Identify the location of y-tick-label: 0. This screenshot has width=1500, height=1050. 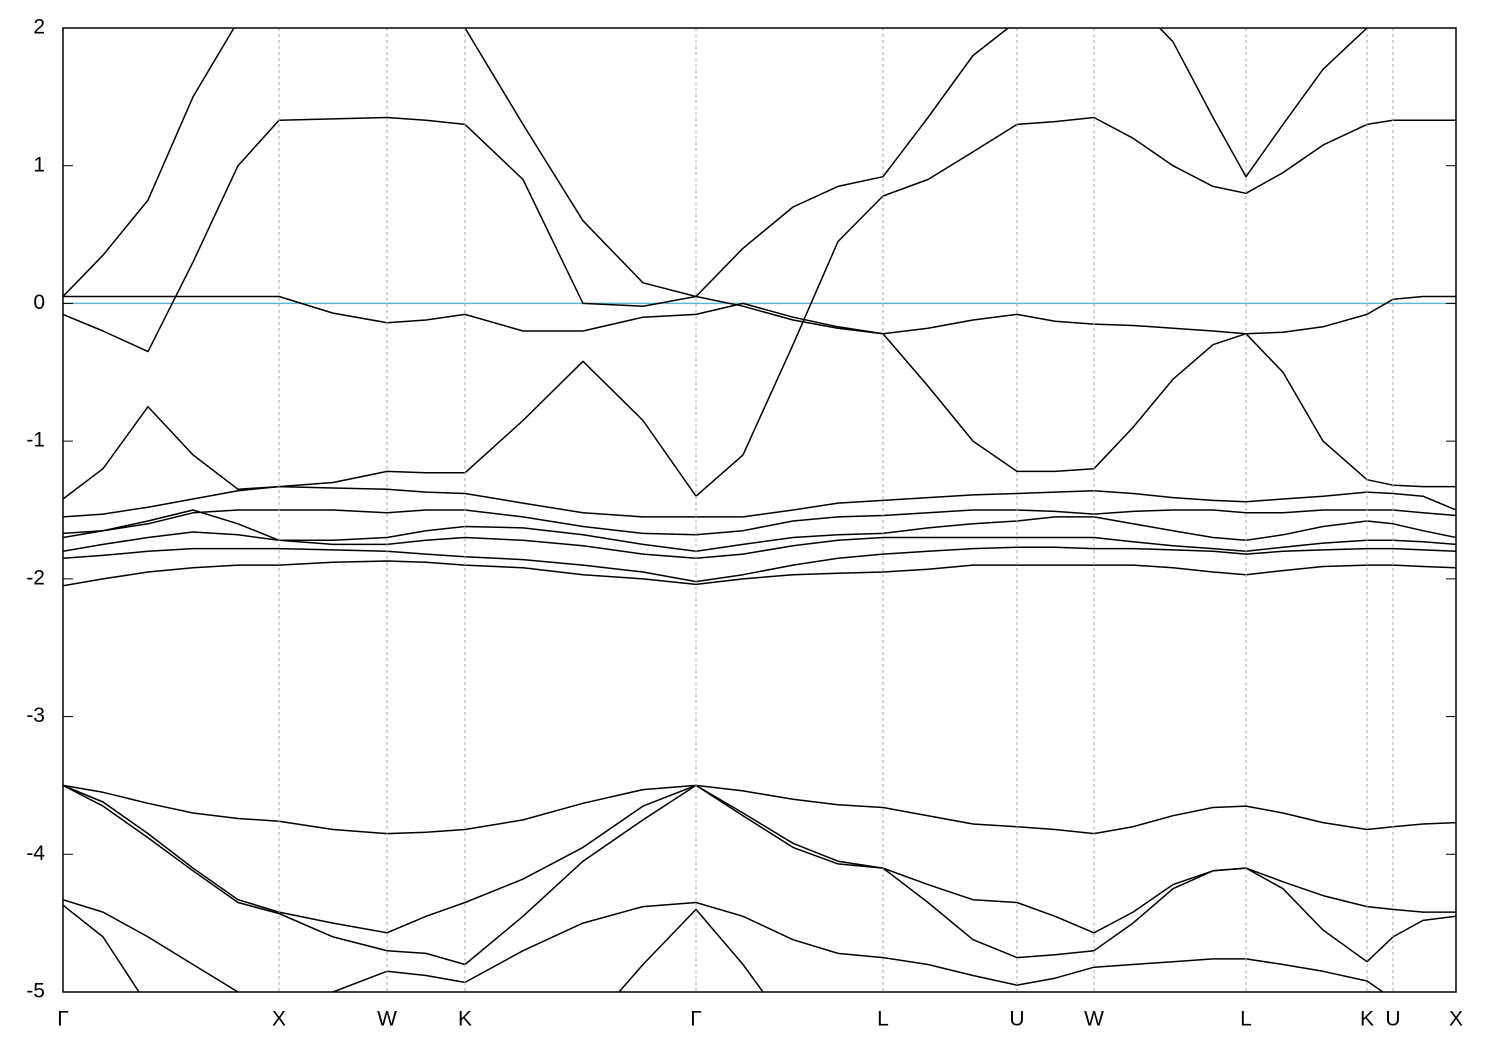
(39, 302).